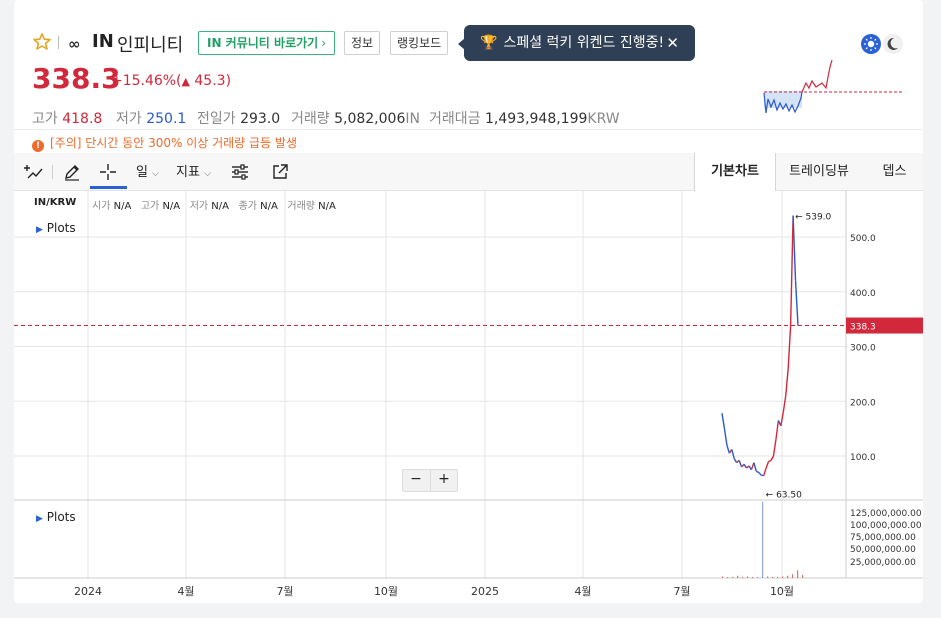 The height and width of the screenshot is (618, 941). What do you see at coordinates (280, 172) in the screenshot?
I see `external-link-icon` at bounding box center [280, 172].